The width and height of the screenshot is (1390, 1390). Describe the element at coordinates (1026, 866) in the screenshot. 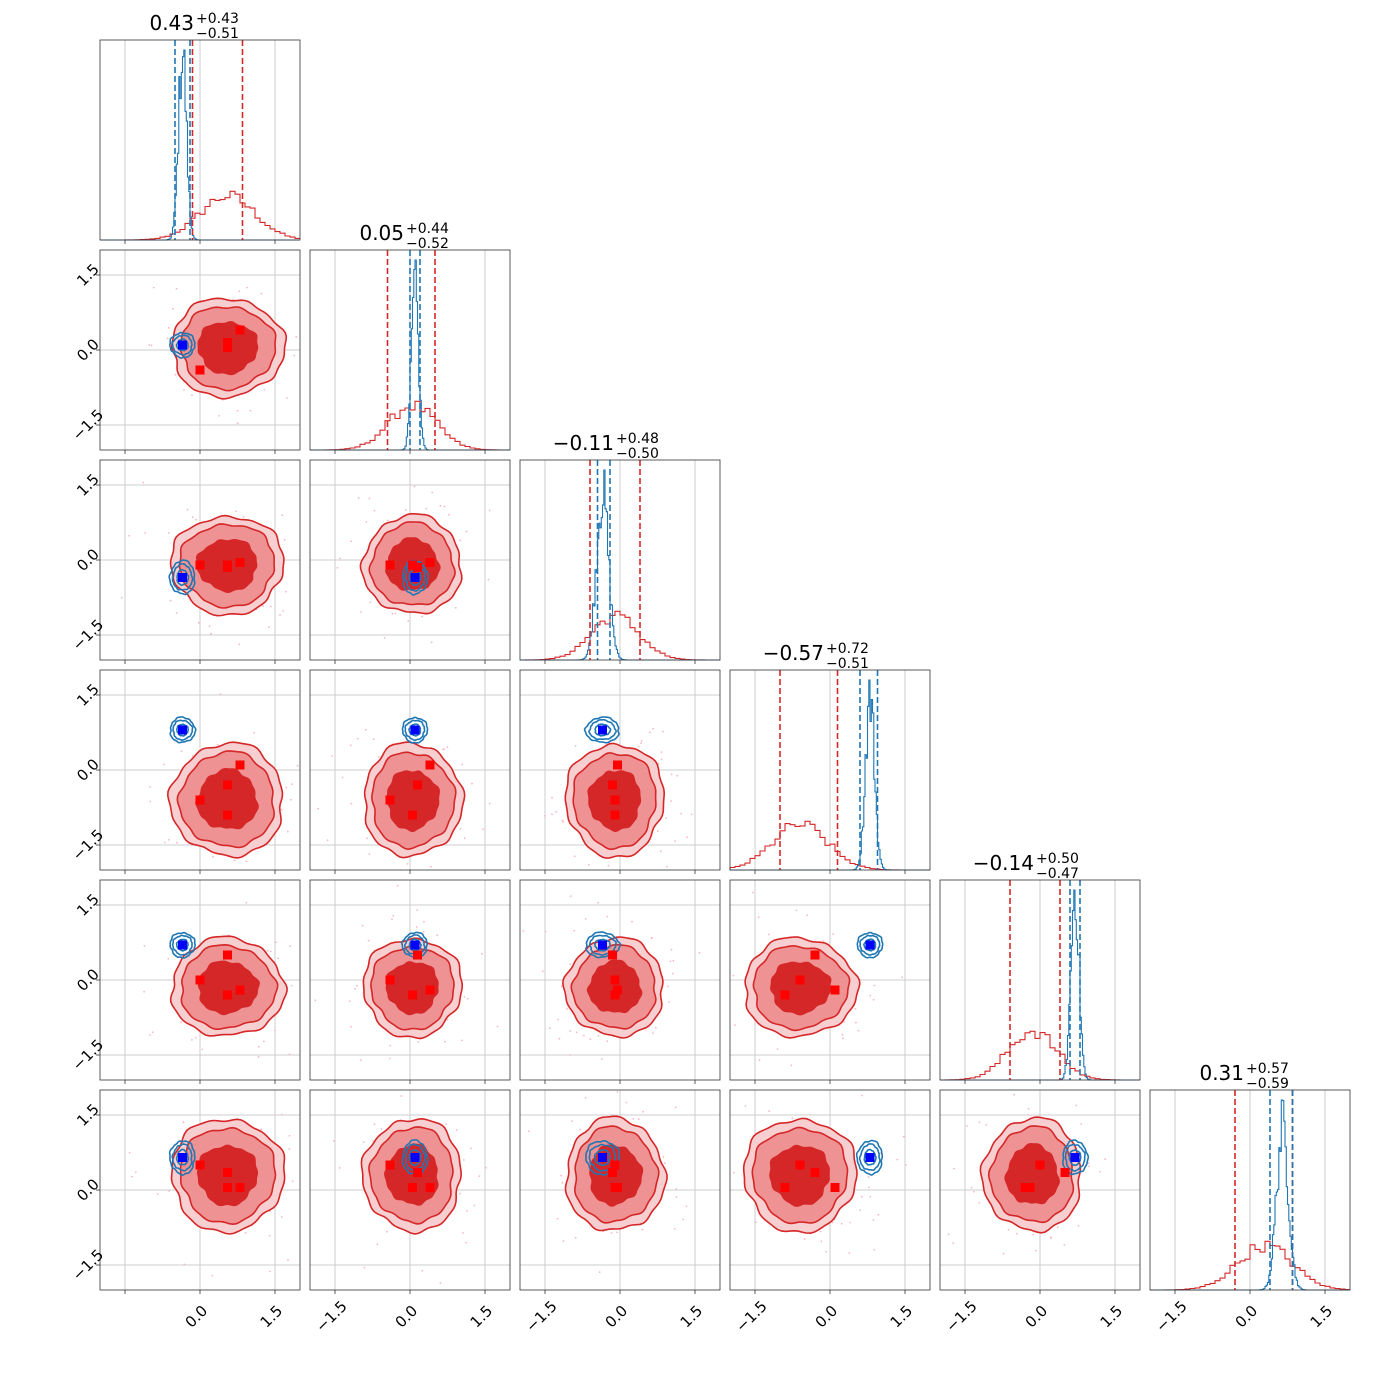

I see `panel-title: −0.14 +0.50−0.47` at that location.